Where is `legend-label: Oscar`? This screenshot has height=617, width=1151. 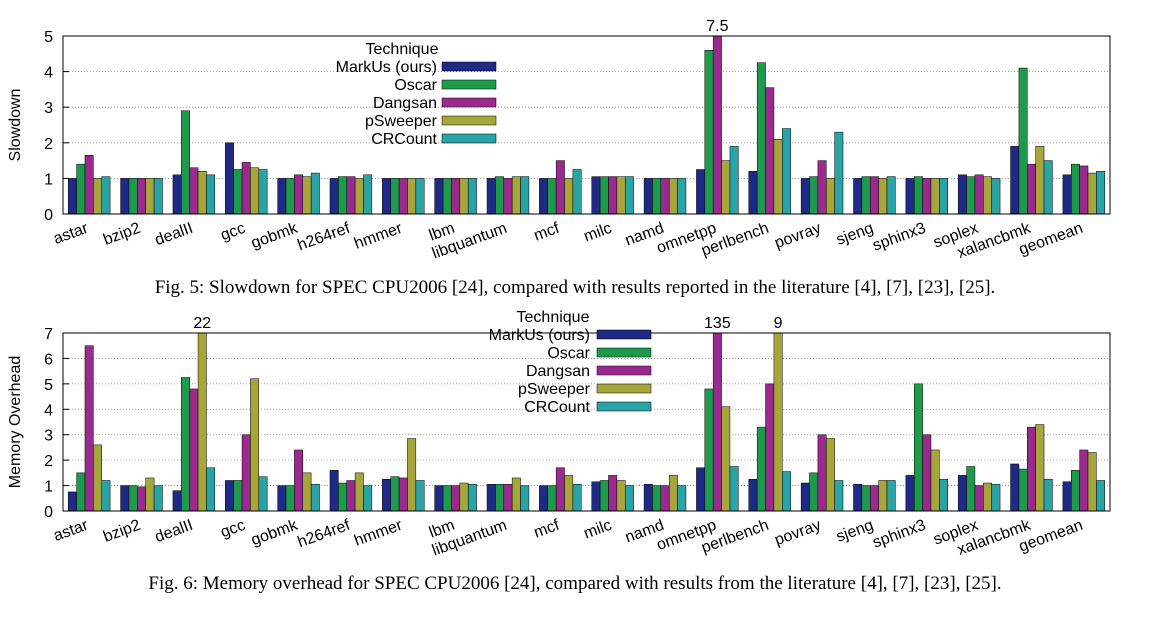 legend-label: Oscar is located at coordinates (568, 353).